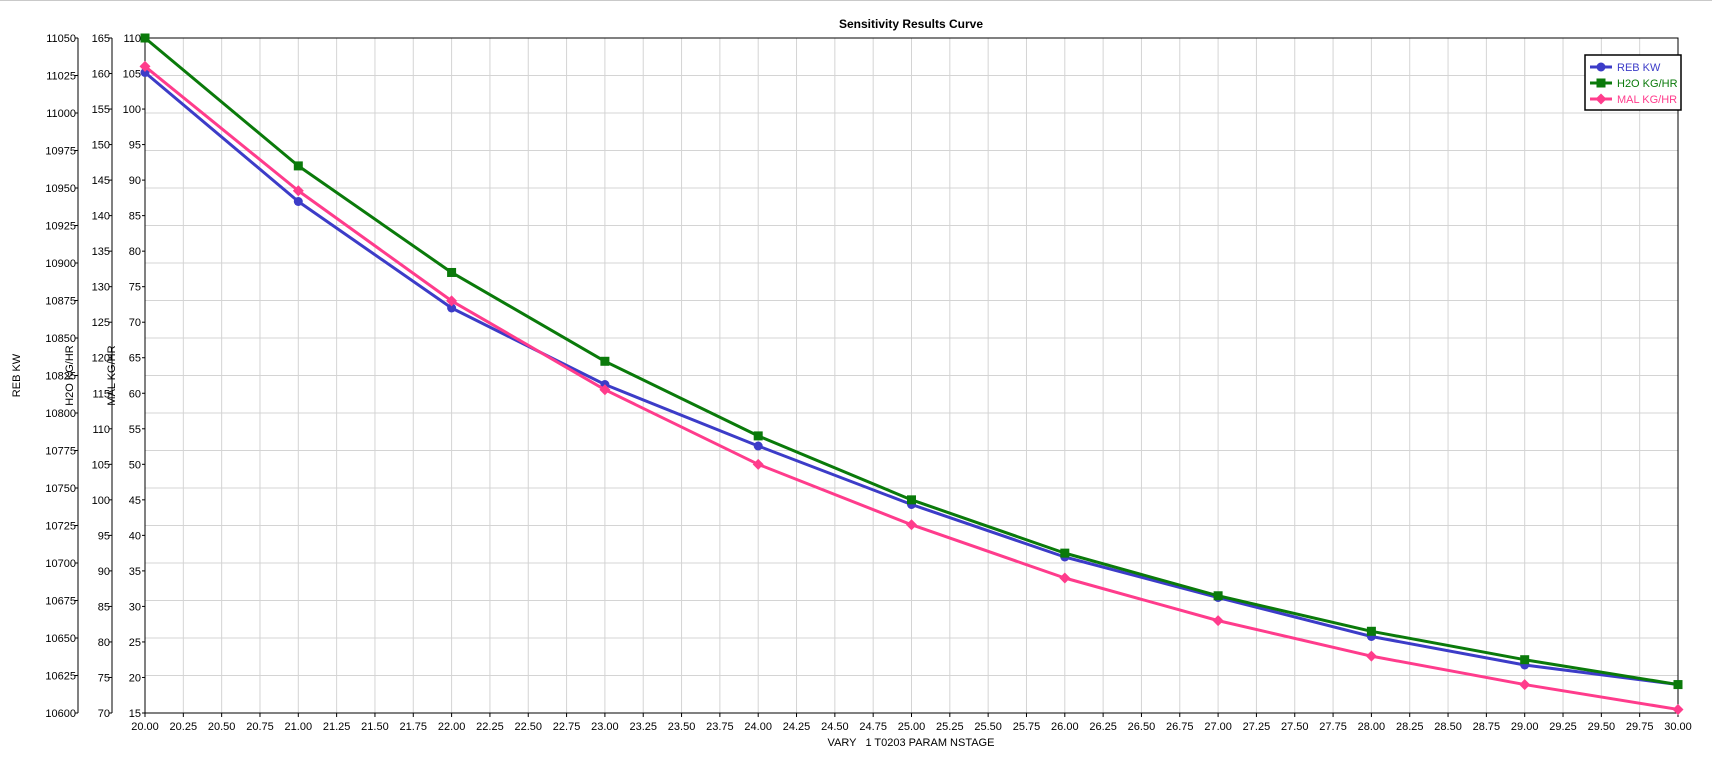 This screenshot has width=1712, height=765. I want to click on x-tick-label: 20.25, so click(184, 727).